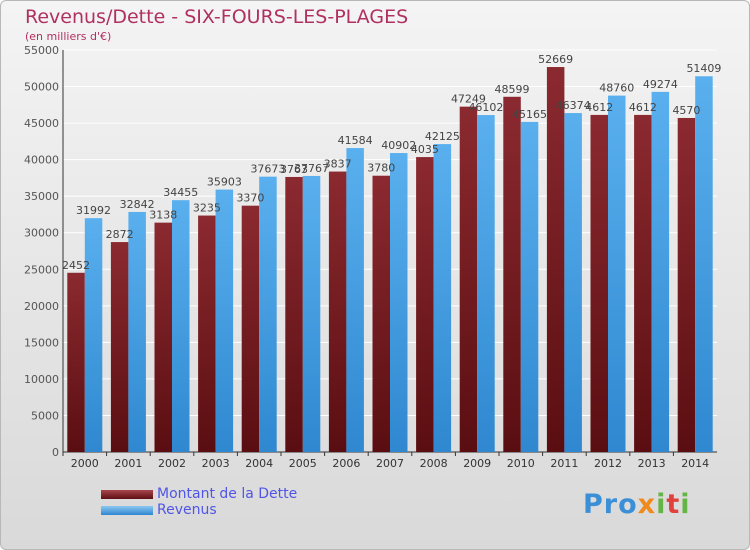 This screenshot has width=750, height=550. Describe the element at coordinates (338, 164) in the screenshot. I see `data-label: 3837` at that location.